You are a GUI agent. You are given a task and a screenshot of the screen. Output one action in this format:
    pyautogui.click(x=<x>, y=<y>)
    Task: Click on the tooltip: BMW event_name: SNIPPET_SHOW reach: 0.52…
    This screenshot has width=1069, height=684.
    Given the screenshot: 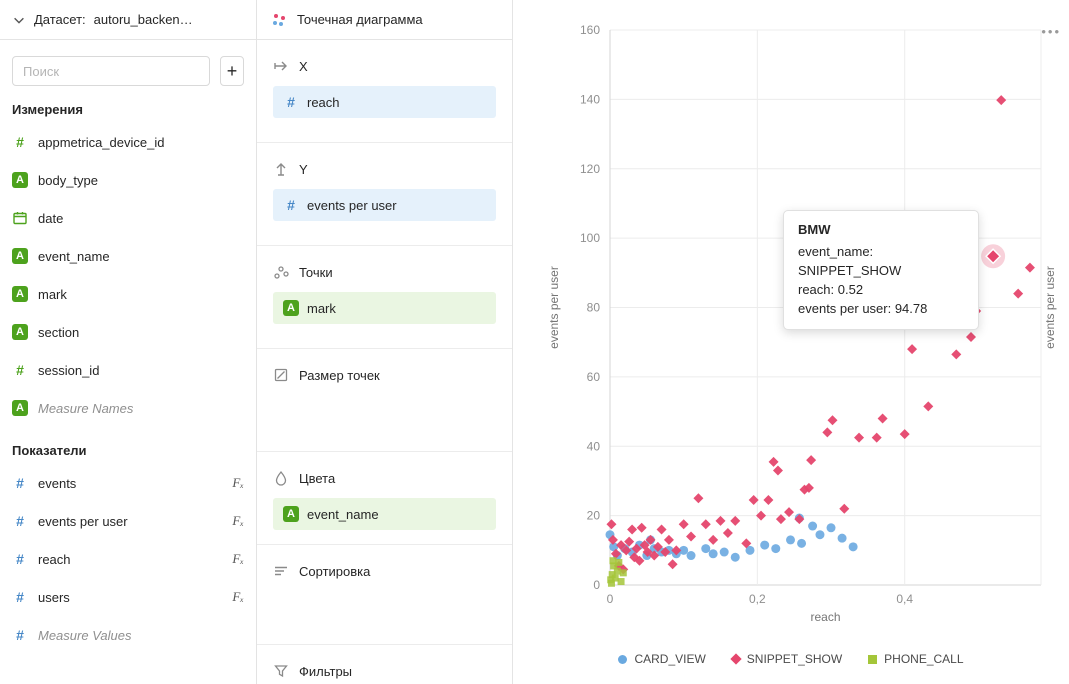 What is the action you would take?
    pyautogui.click(x=881, y=270)
    